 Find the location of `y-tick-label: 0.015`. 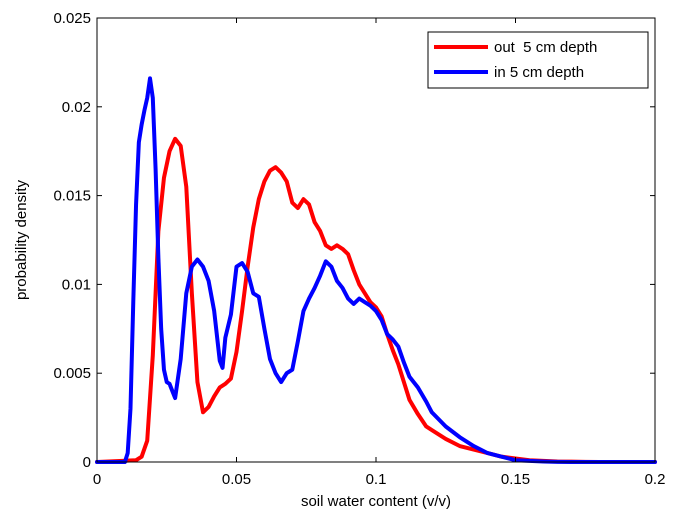

y-tick-label: 0.015 is located at coordinates (72, 196).